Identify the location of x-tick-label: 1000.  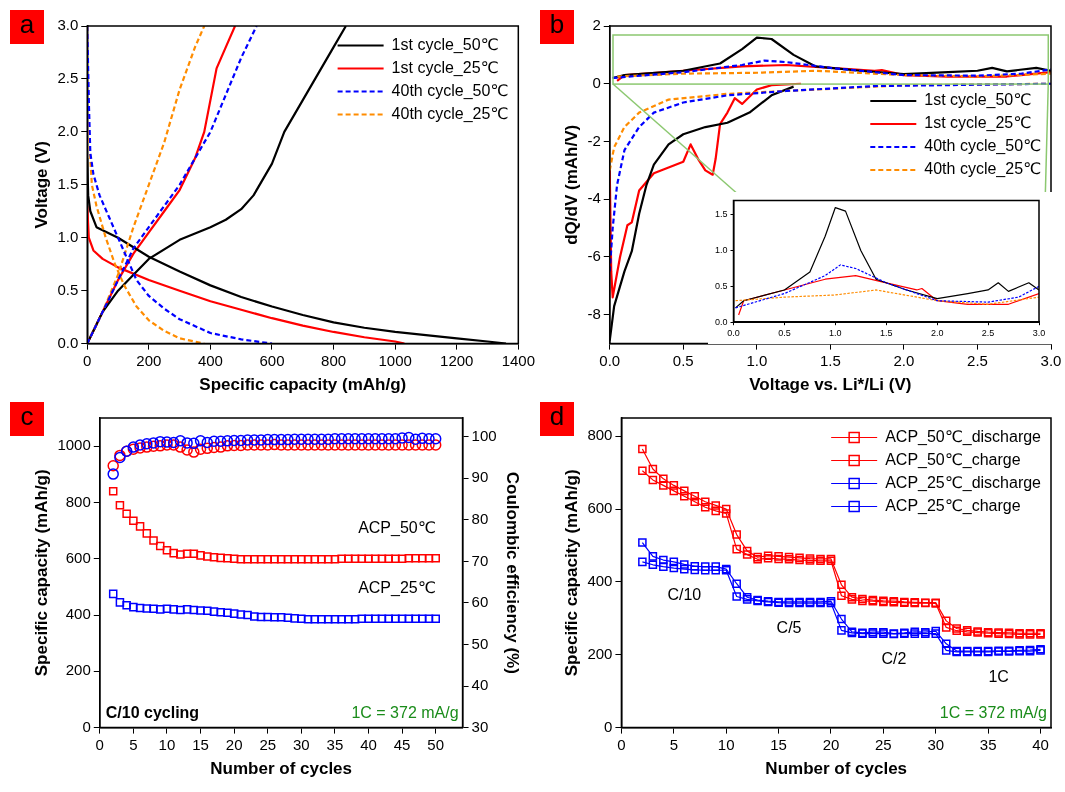
(395, 360).